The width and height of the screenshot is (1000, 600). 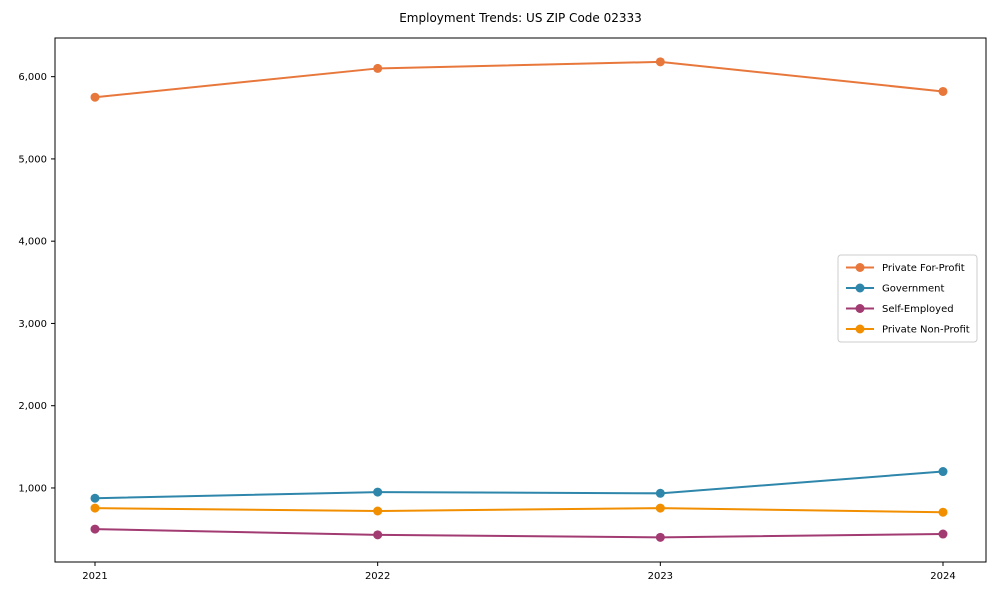 I want to click on legend-label-private-non-profit: Private Non-Profit, so click(x=926, y=330).